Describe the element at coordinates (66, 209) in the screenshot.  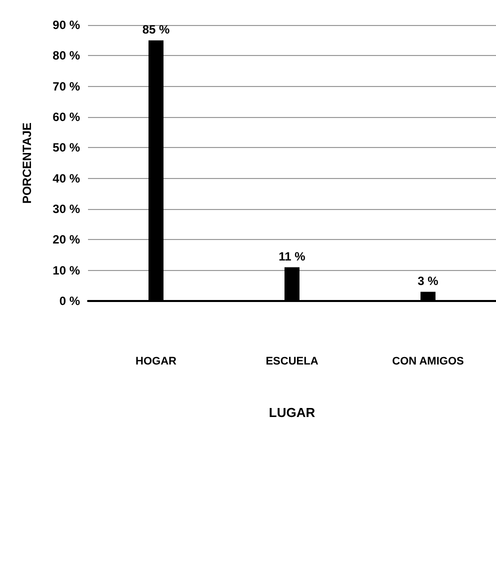
I see `y-tick-label: 30 %` at that location.